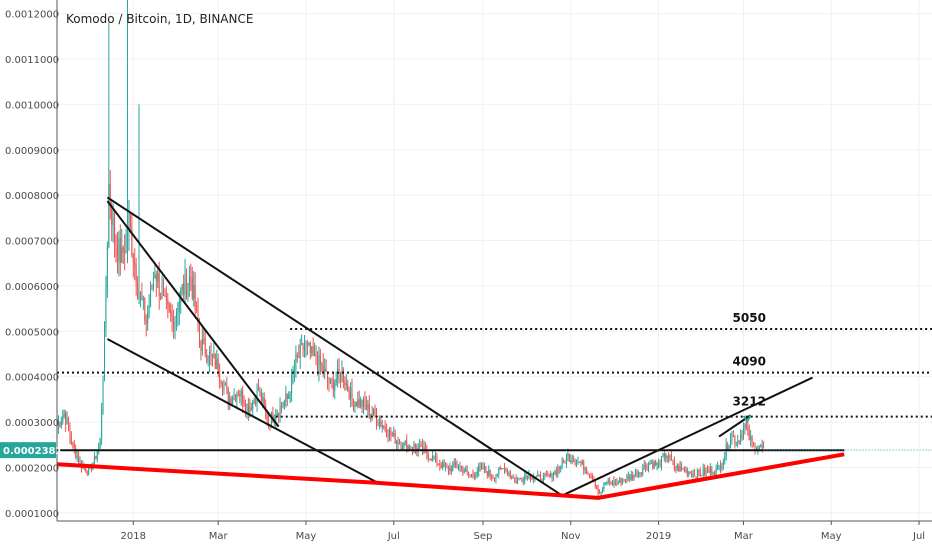  Describe the element at coordinates (32, 60) in the screenshot. I see `y-tick-label: 0.0011000` at that location.